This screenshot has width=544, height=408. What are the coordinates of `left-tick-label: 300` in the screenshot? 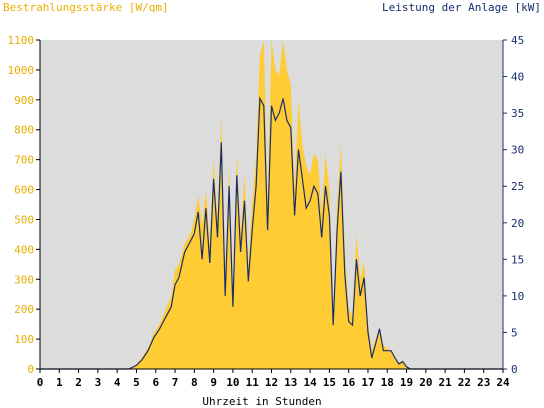 It's located at (24, 279).